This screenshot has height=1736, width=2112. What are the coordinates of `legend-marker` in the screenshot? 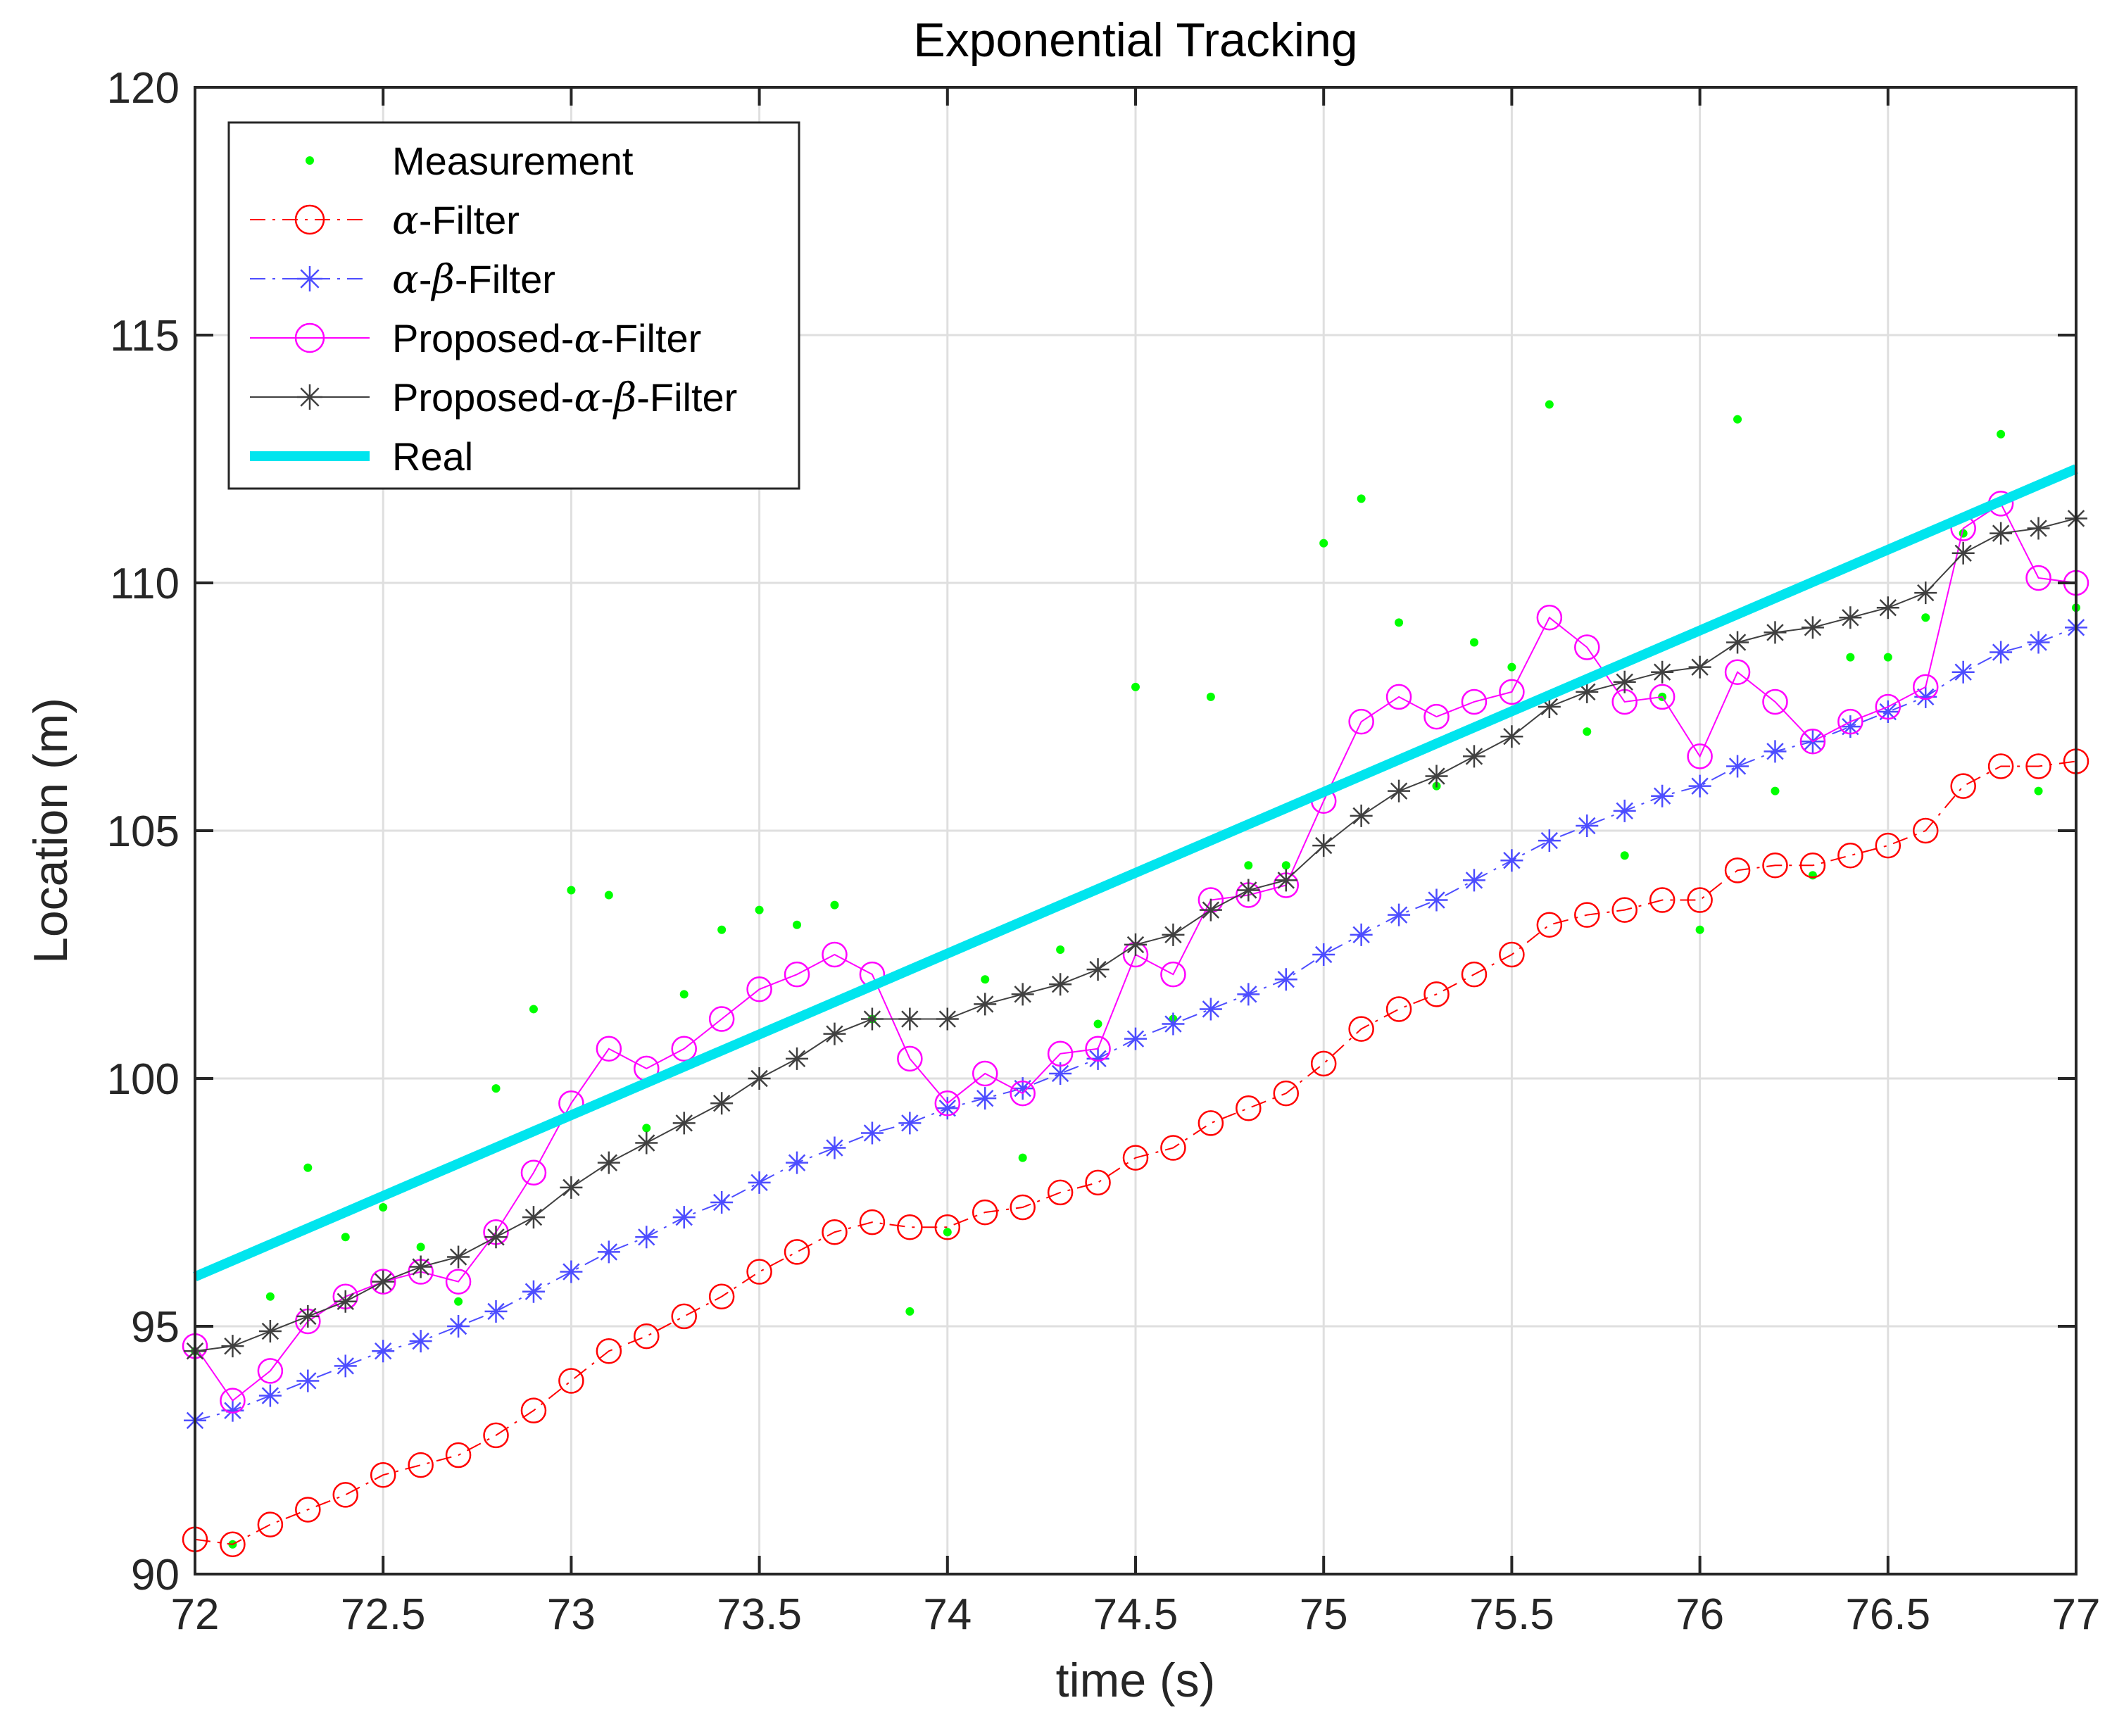 It's located at (309, 337).